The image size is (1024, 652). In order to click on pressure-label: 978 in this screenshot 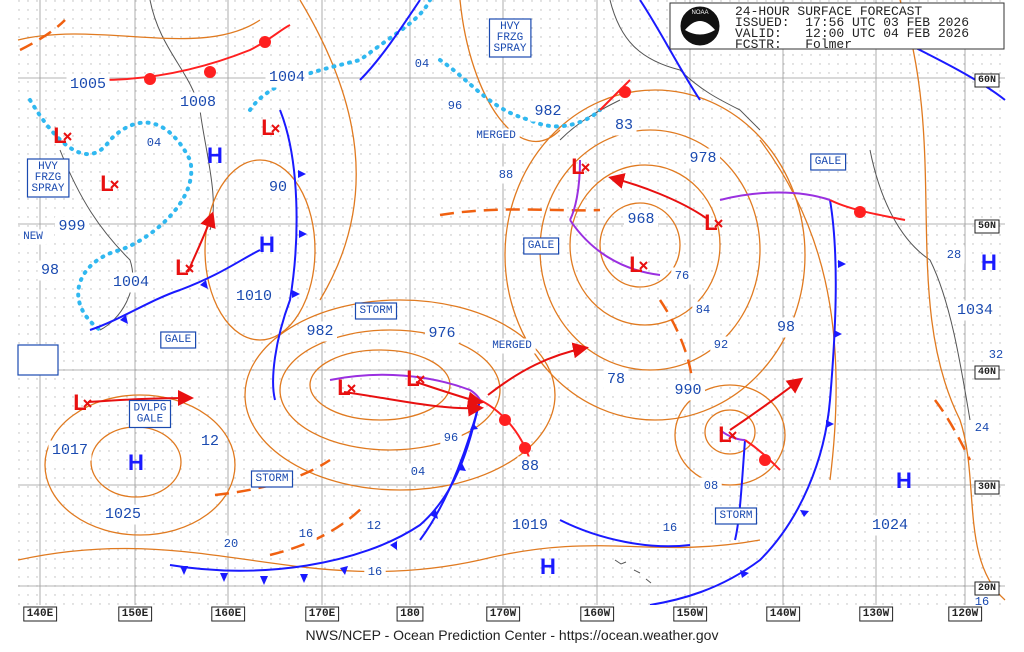, I will do `click(702, 158)`.